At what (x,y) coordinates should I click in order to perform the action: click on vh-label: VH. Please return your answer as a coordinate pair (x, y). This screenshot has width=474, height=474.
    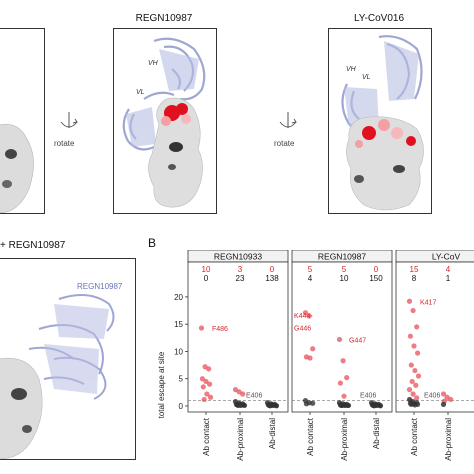
    Looking at the image, I should click on (153, 63).